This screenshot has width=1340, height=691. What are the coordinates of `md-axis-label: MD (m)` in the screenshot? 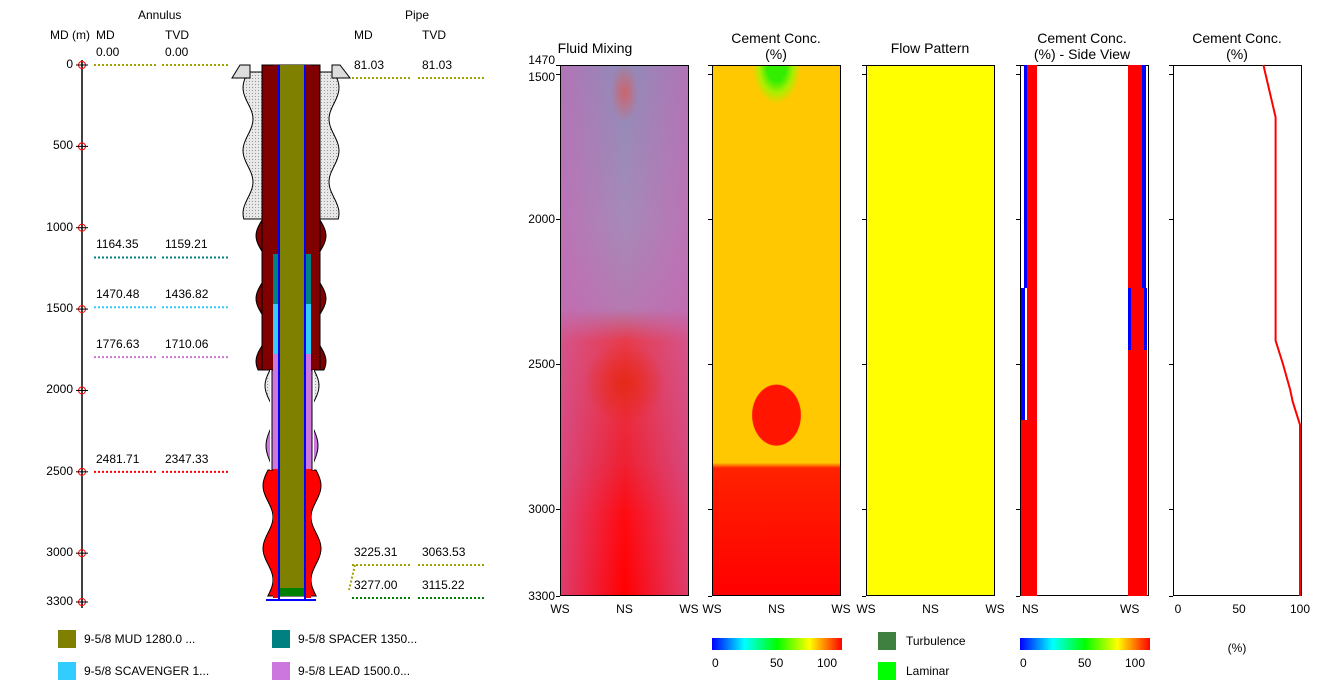 It's located at (70, 35).